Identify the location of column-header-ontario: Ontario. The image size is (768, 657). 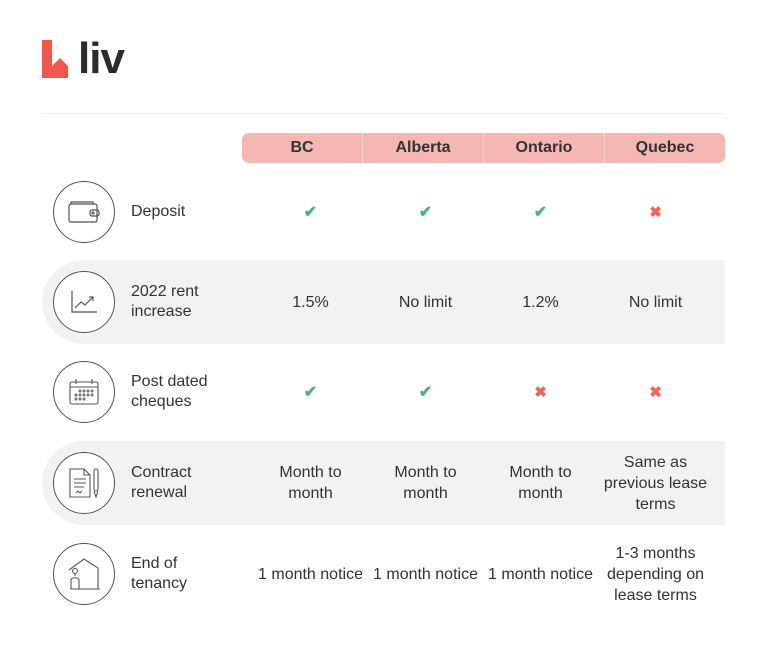
(543, 148).